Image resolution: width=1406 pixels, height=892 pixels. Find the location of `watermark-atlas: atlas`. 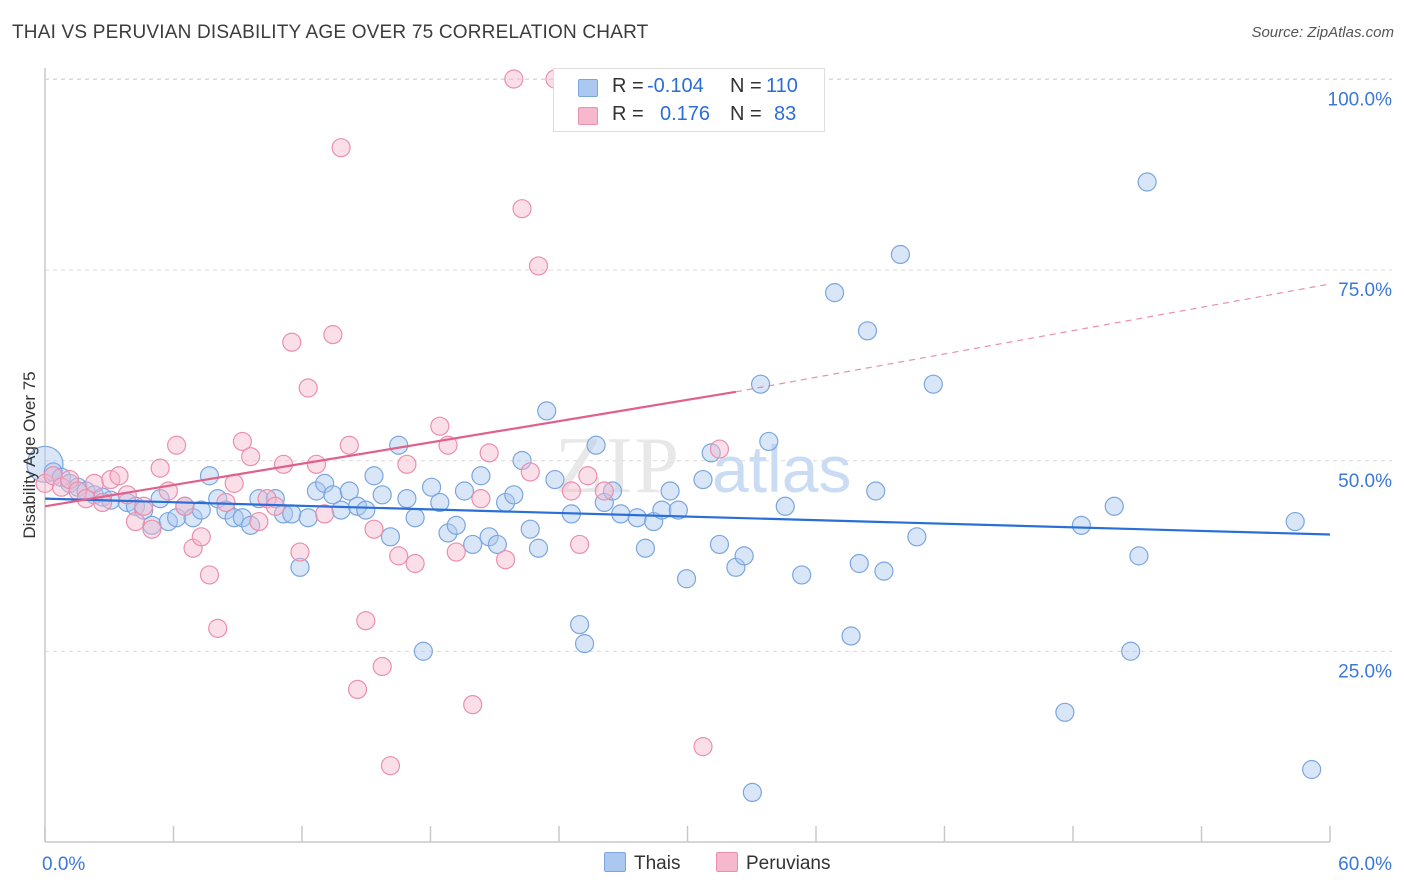

watermark-atlas: atlas is located at coordinates (781, 469).